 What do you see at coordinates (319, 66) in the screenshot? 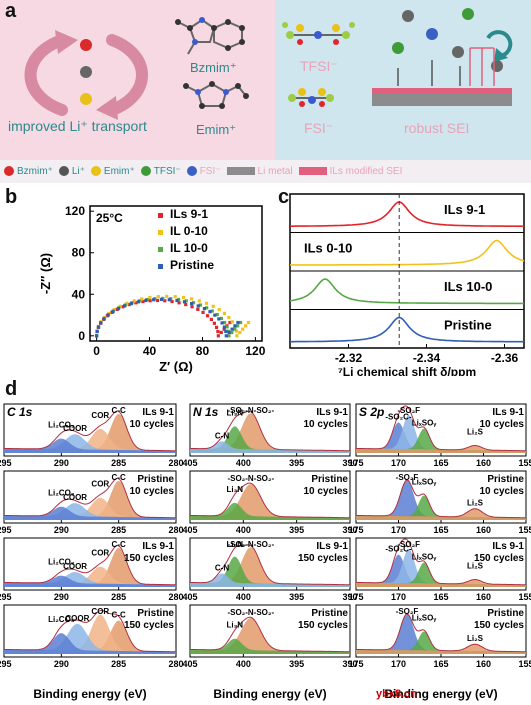
I see `tfsi-label: TFSI⁻` at bounding box center [319, 66].